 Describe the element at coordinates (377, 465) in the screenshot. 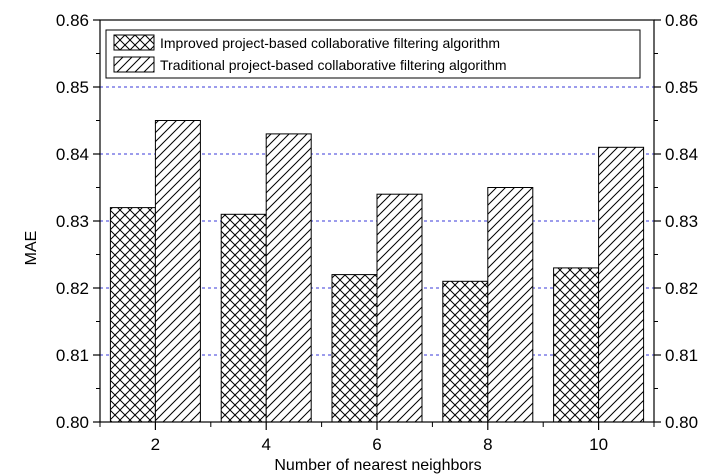

I see `x-axis-title: Number of nearest neighbors` at that location.